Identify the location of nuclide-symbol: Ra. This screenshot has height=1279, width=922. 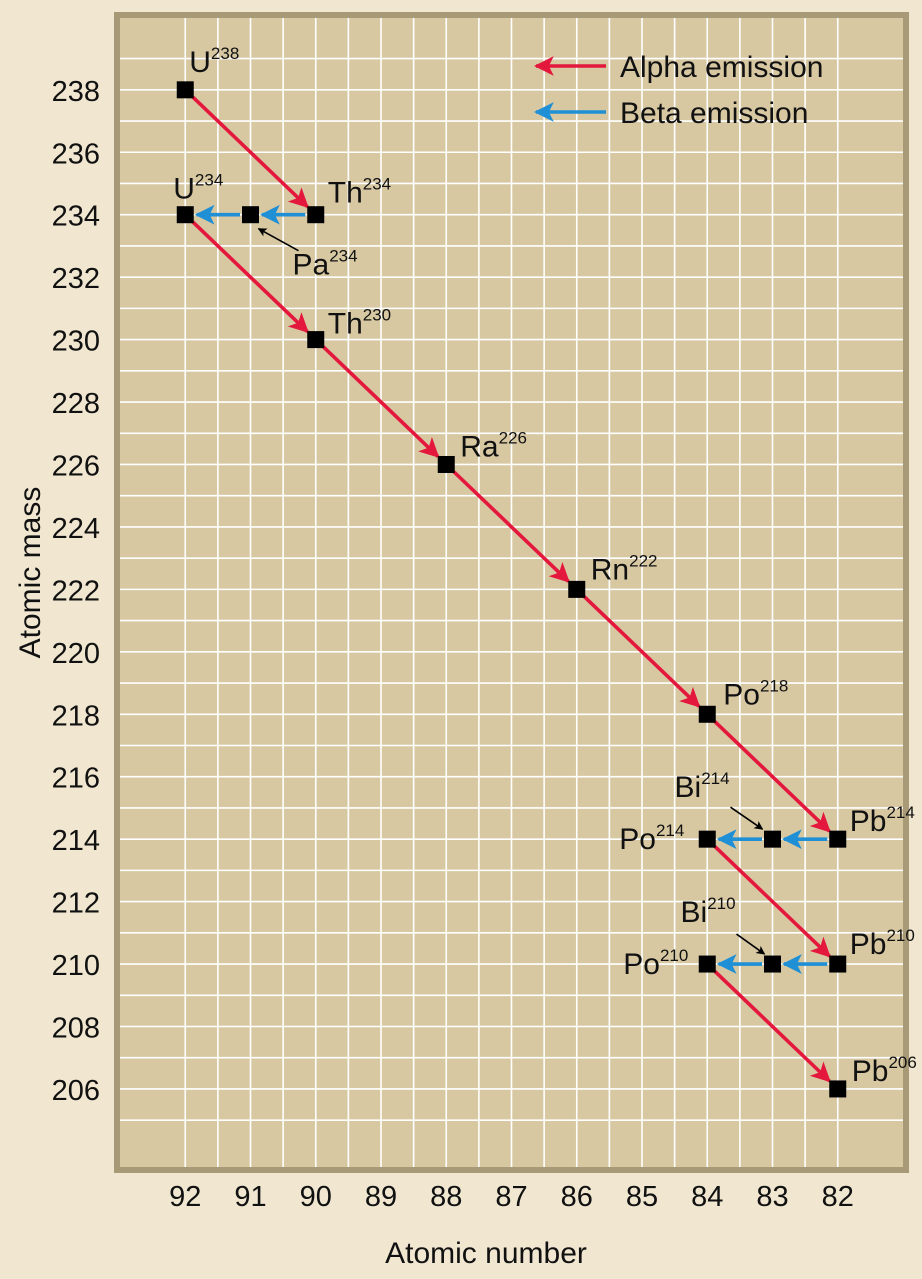
(479, 446).